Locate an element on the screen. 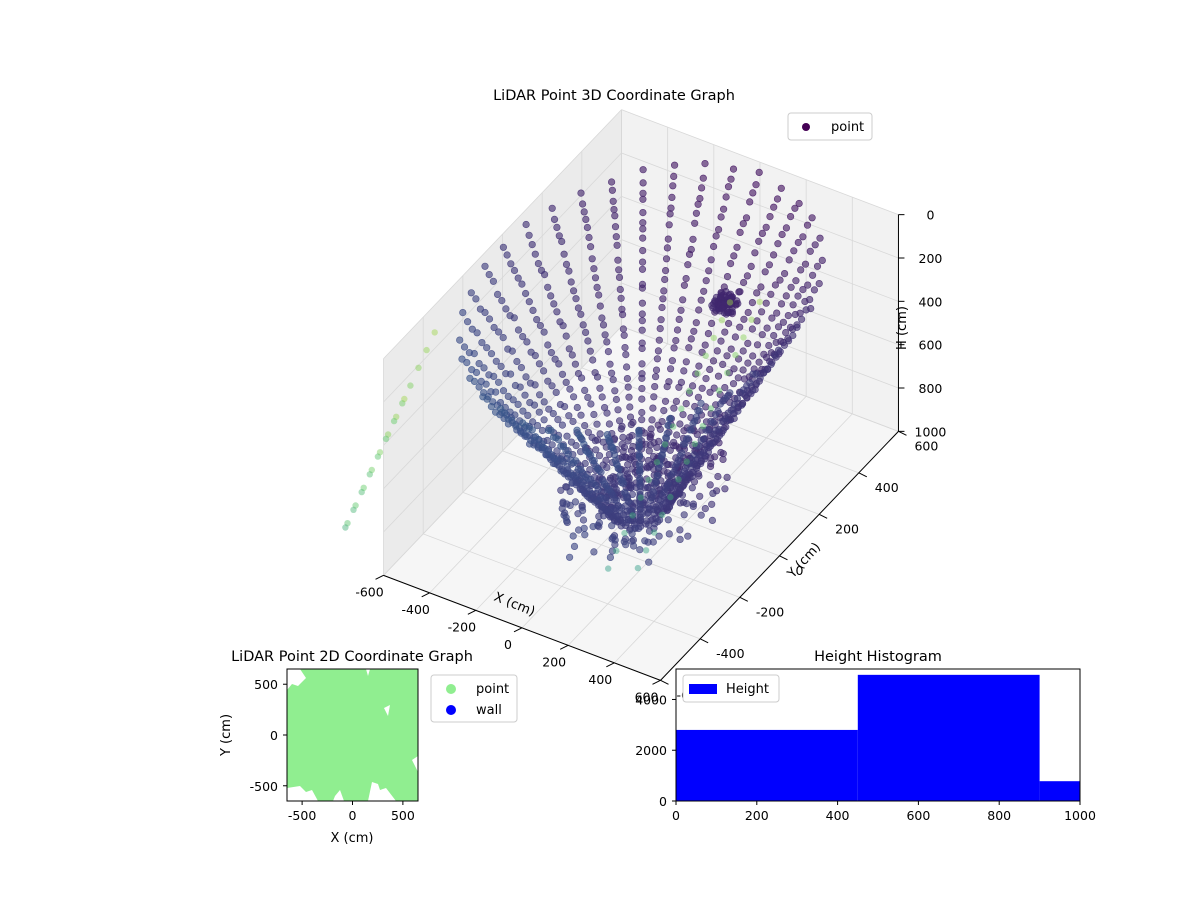 Image resolution: width=1200 pixels, height=900 pixels. chart-2d-legend-point: point is located at coordinates (492, 689).